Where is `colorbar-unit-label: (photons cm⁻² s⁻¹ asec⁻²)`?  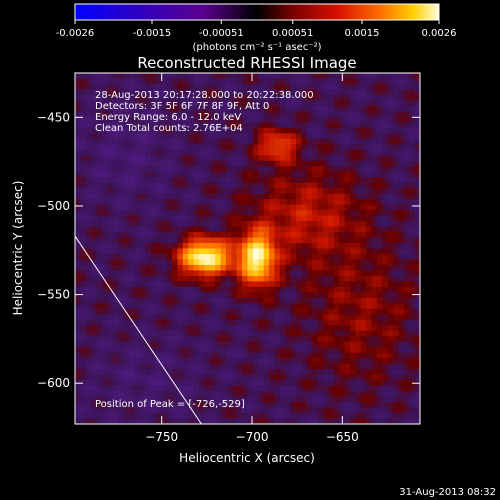 colorbar-unit-label: (photons cm⁻² s⁻¹ asec⁻²) is located at coordinates (256, 47).